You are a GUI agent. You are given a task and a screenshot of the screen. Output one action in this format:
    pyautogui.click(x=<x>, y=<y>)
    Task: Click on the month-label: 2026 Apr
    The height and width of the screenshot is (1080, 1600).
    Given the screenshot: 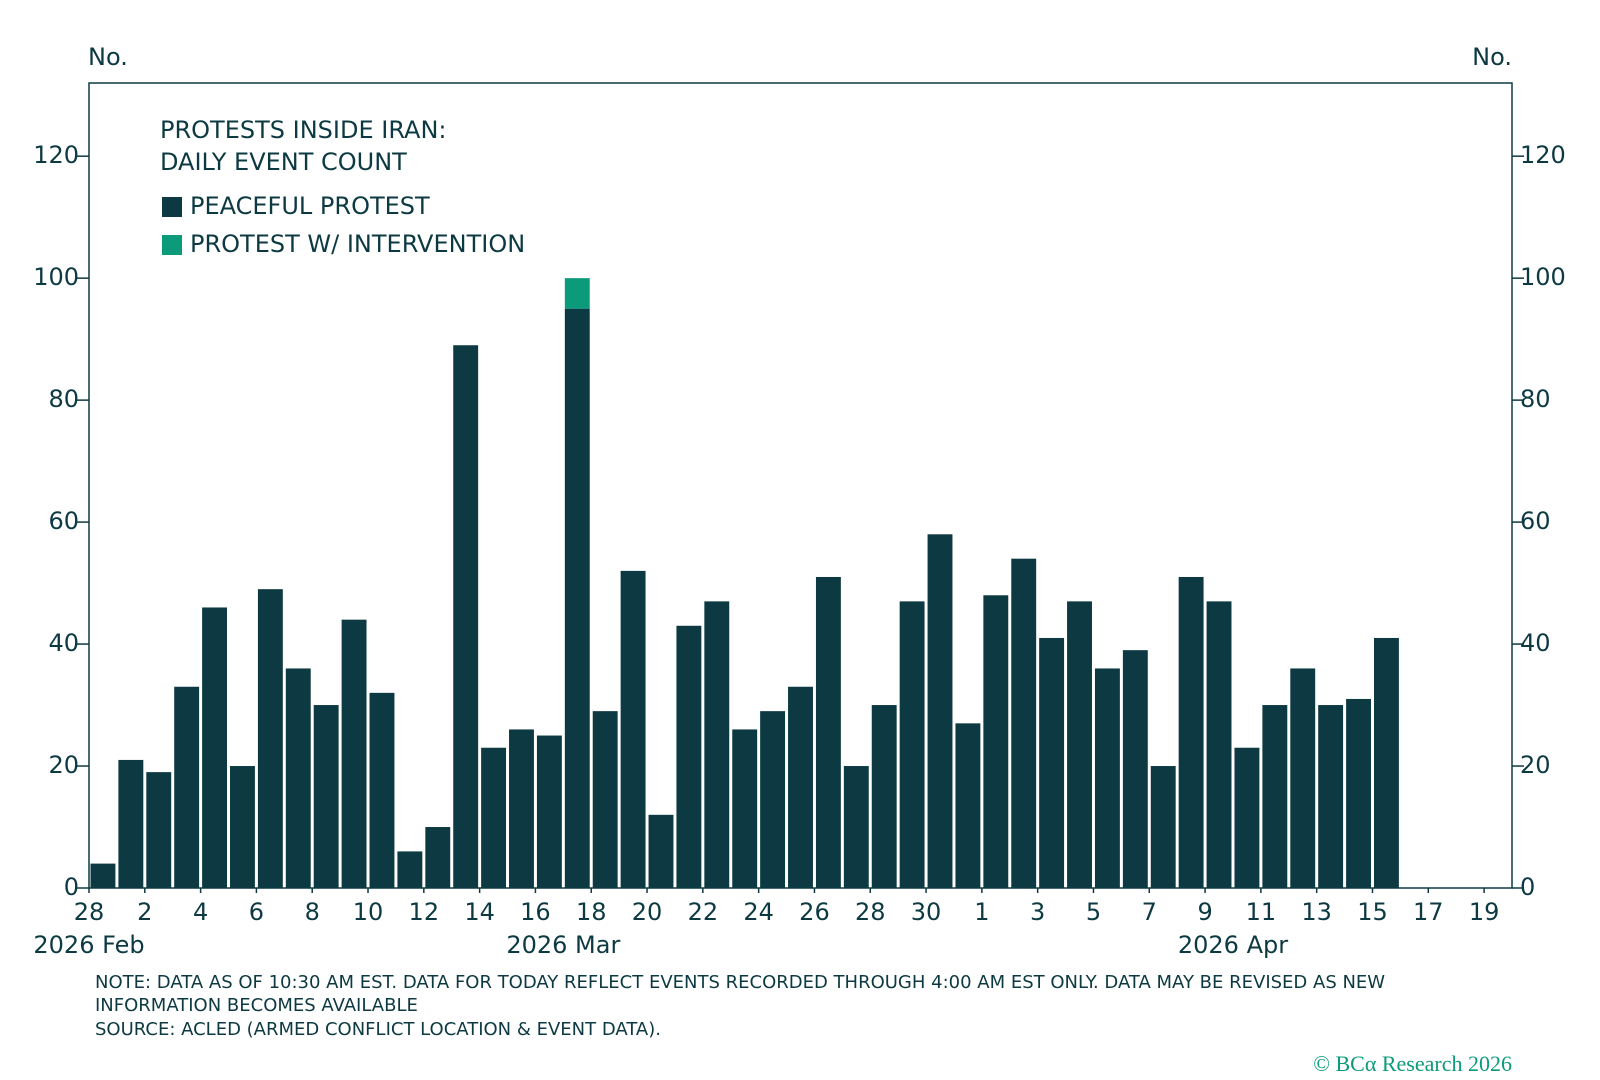 What is the action you would take?
    pyautogui.click(x=1233, y=945)
    